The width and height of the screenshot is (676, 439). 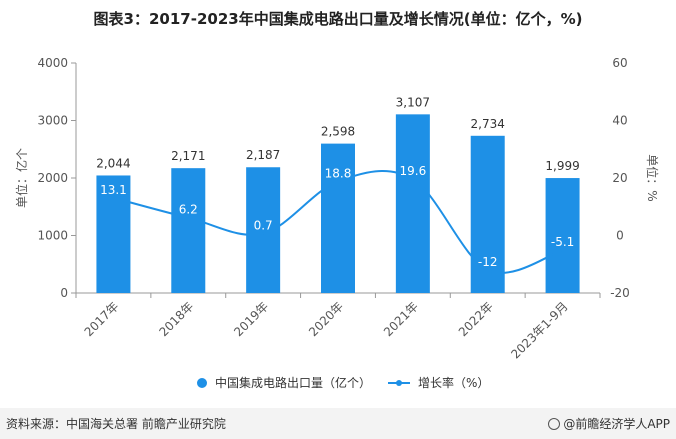 I want to click on growth-rate-label: -5.1, so click(x=562, y=242).